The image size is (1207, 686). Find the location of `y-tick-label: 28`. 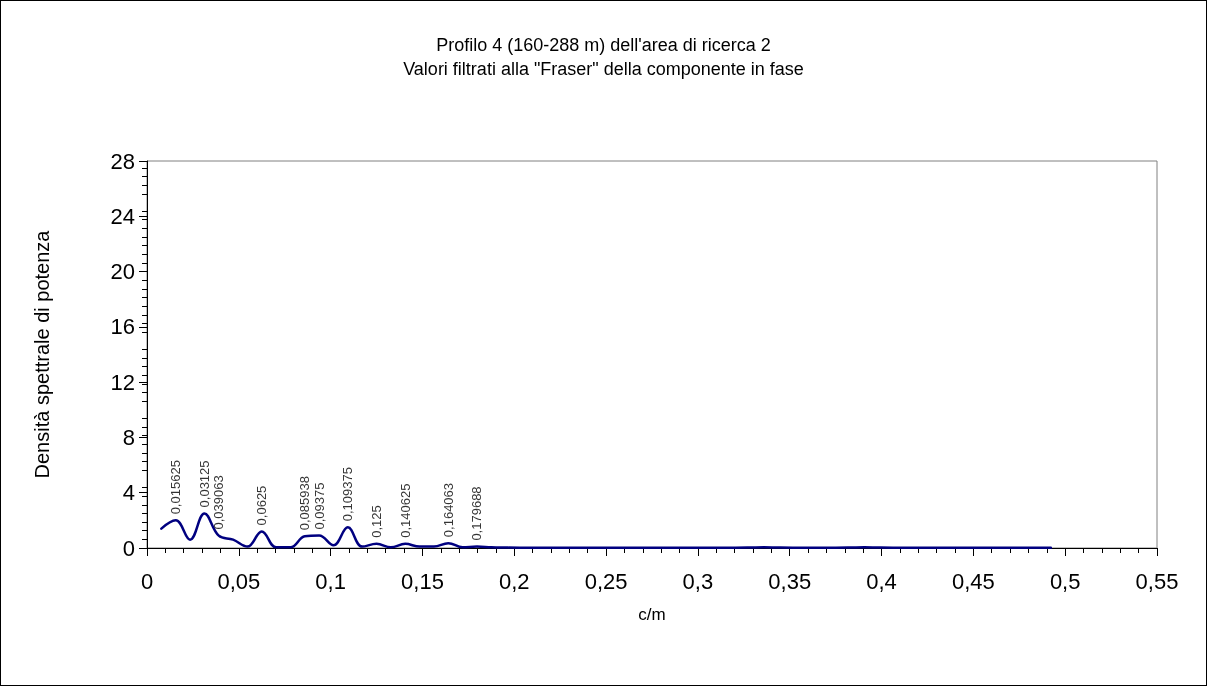

y-tick-label: 28 is located at coordinates (122, 161).